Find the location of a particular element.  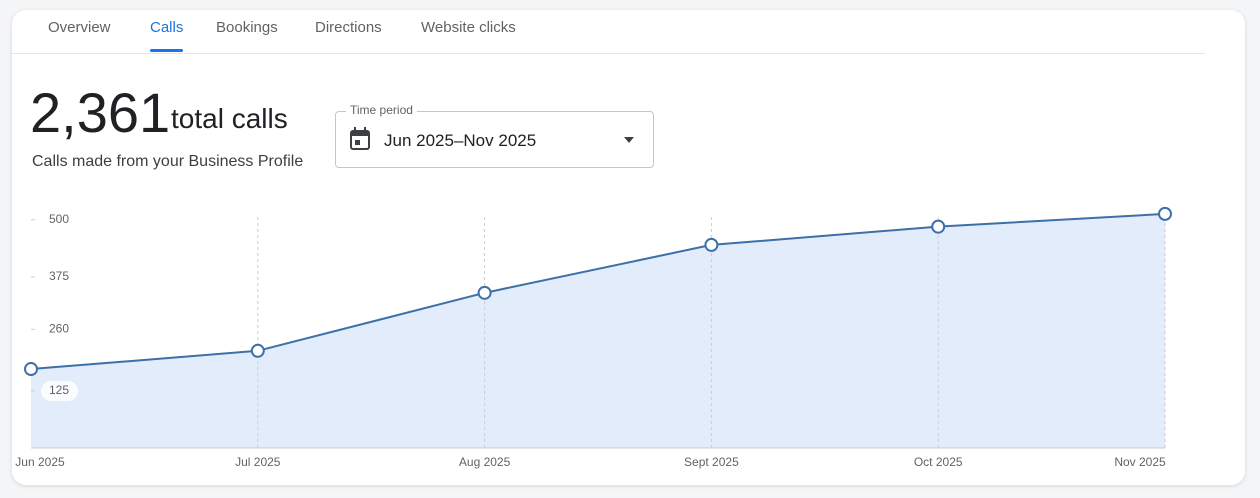

divider is located at coordinates (608, 53).